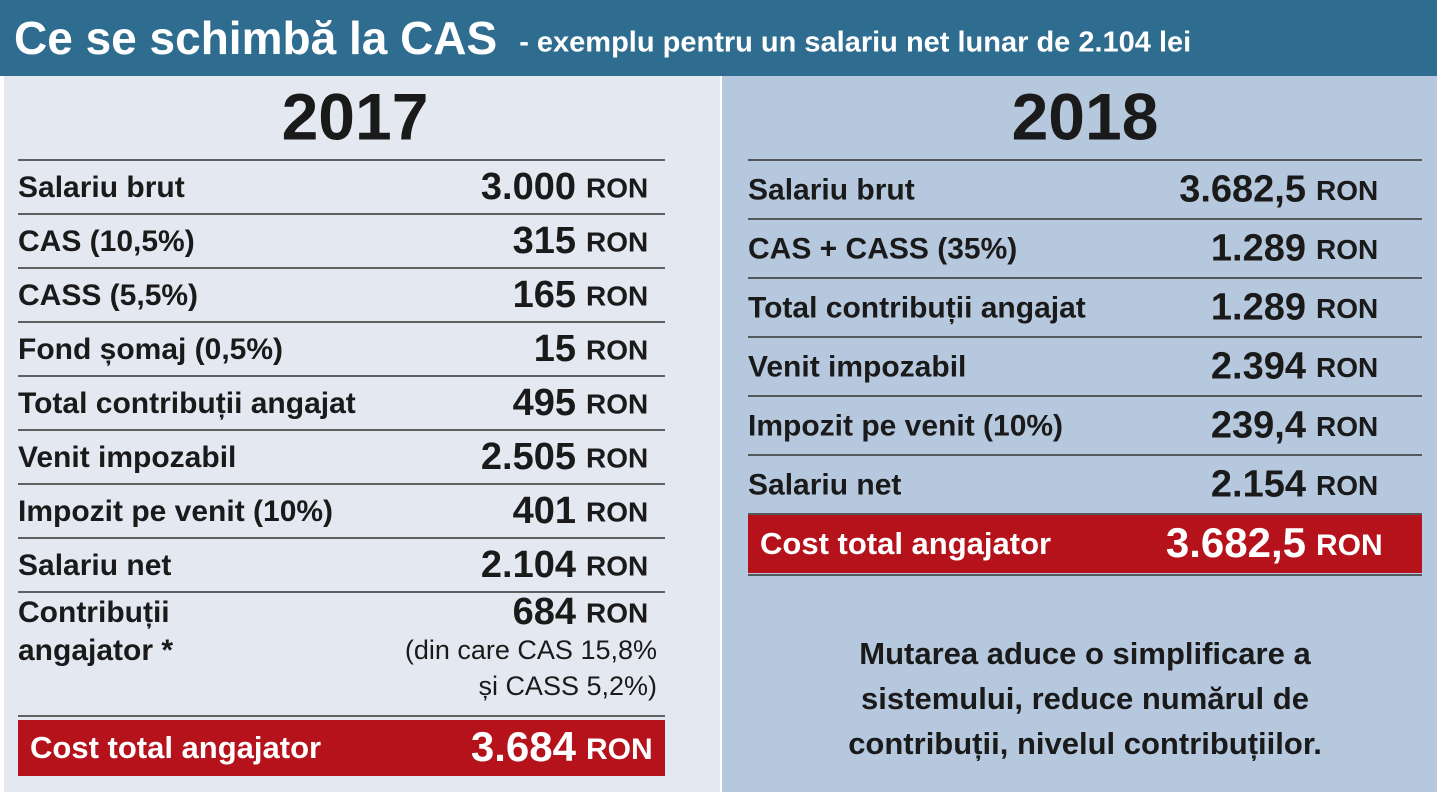  What do you see at coordinates (1236, 542) in the screenshot?
I see `total-value: 3.682,5` at bounding box center [1236, 542].